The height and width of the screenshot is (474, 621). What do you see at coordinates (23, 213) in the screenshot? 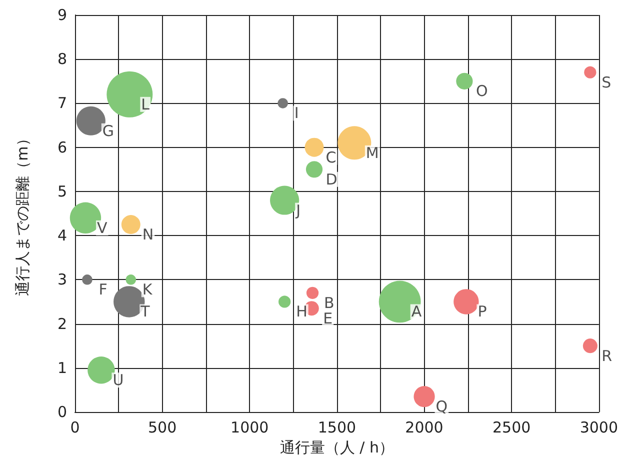
I see `y-axis-title: 通行人までの距離（m）` at bounding box center [23, 213].